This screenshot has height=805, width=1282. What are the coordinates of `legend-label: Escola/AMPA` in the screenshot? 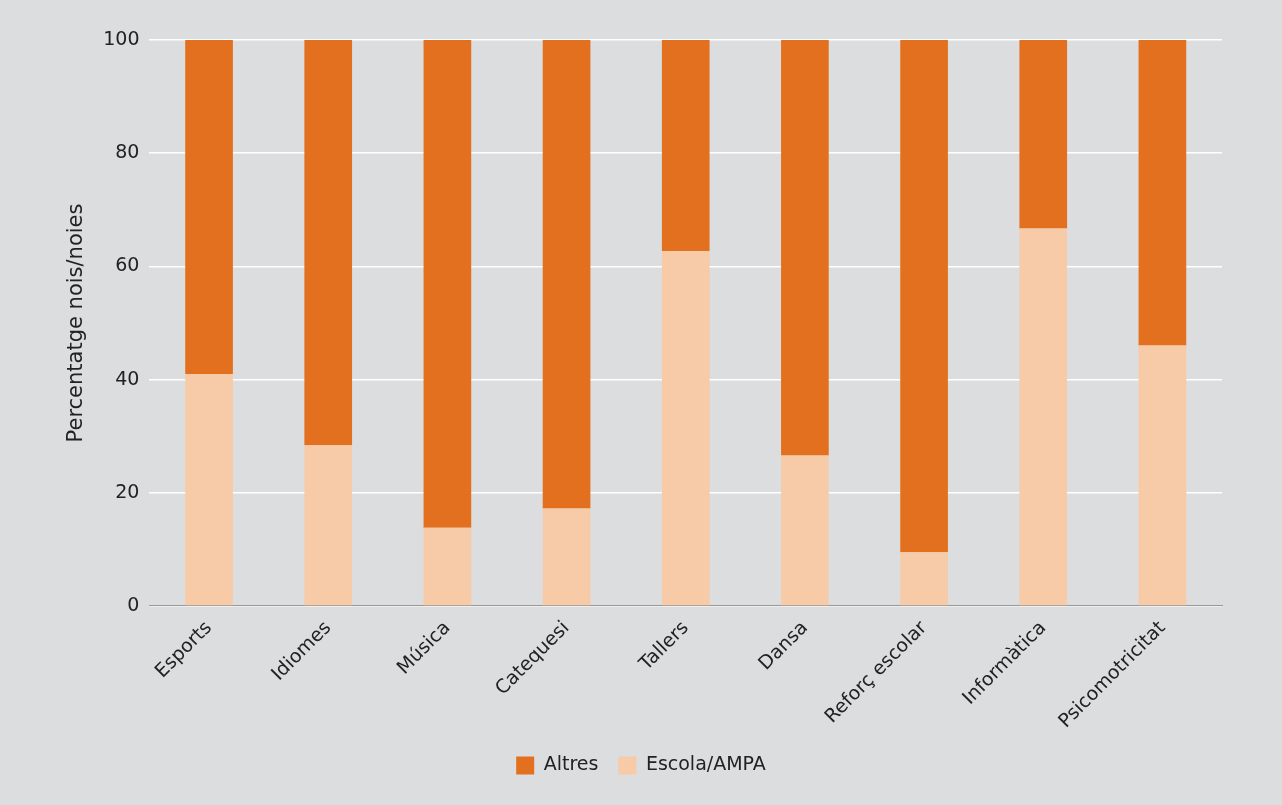 It's located at (705, 763).